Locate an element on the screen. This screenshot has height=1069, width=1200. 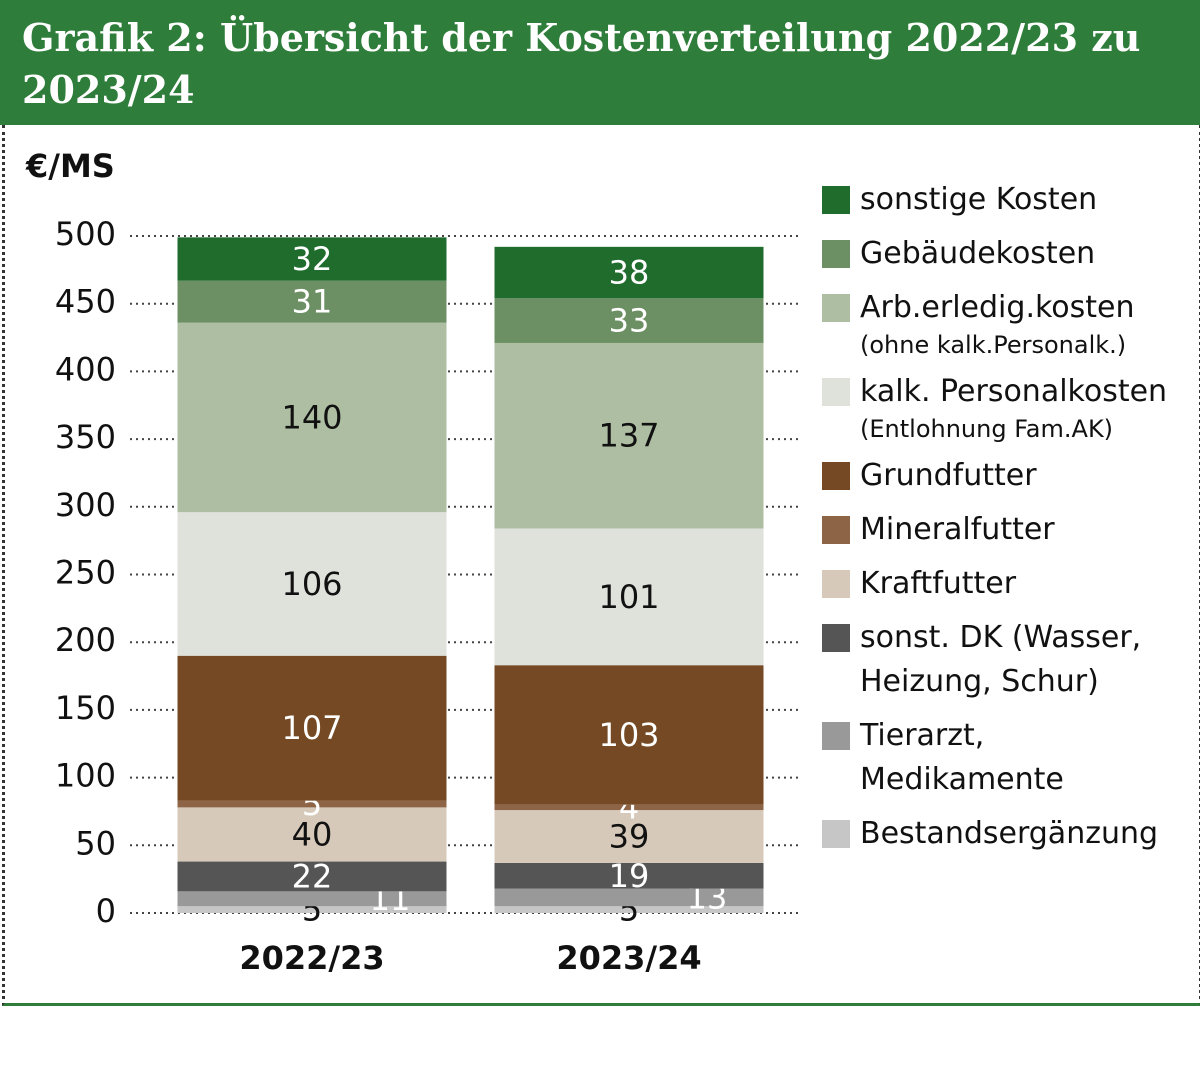
value-label: 32 is located at coordinates (312, 259).